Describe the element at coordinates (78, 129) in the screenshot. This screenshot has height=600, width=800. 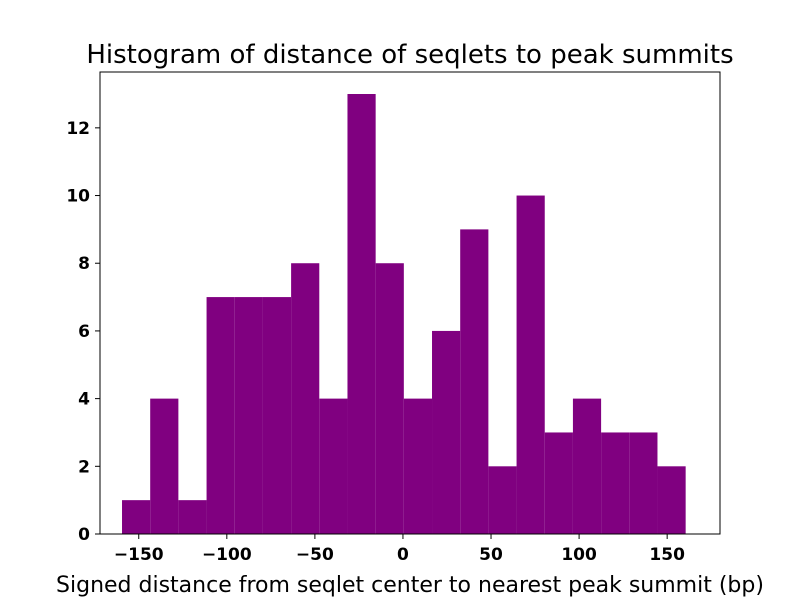
I see `y-tick-label: 12` at that location.